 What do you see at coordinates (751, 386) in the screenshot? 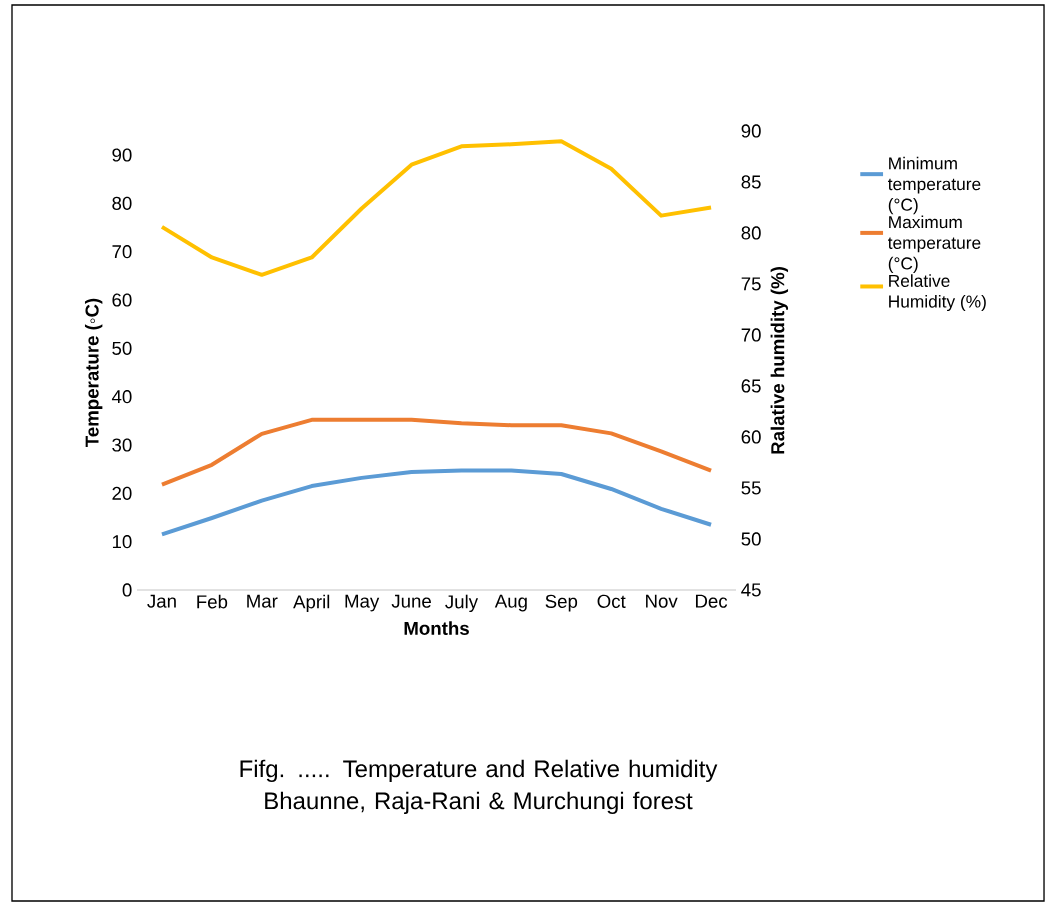
I see `y2-tick-label: 65` at bounding box center [751, 386].